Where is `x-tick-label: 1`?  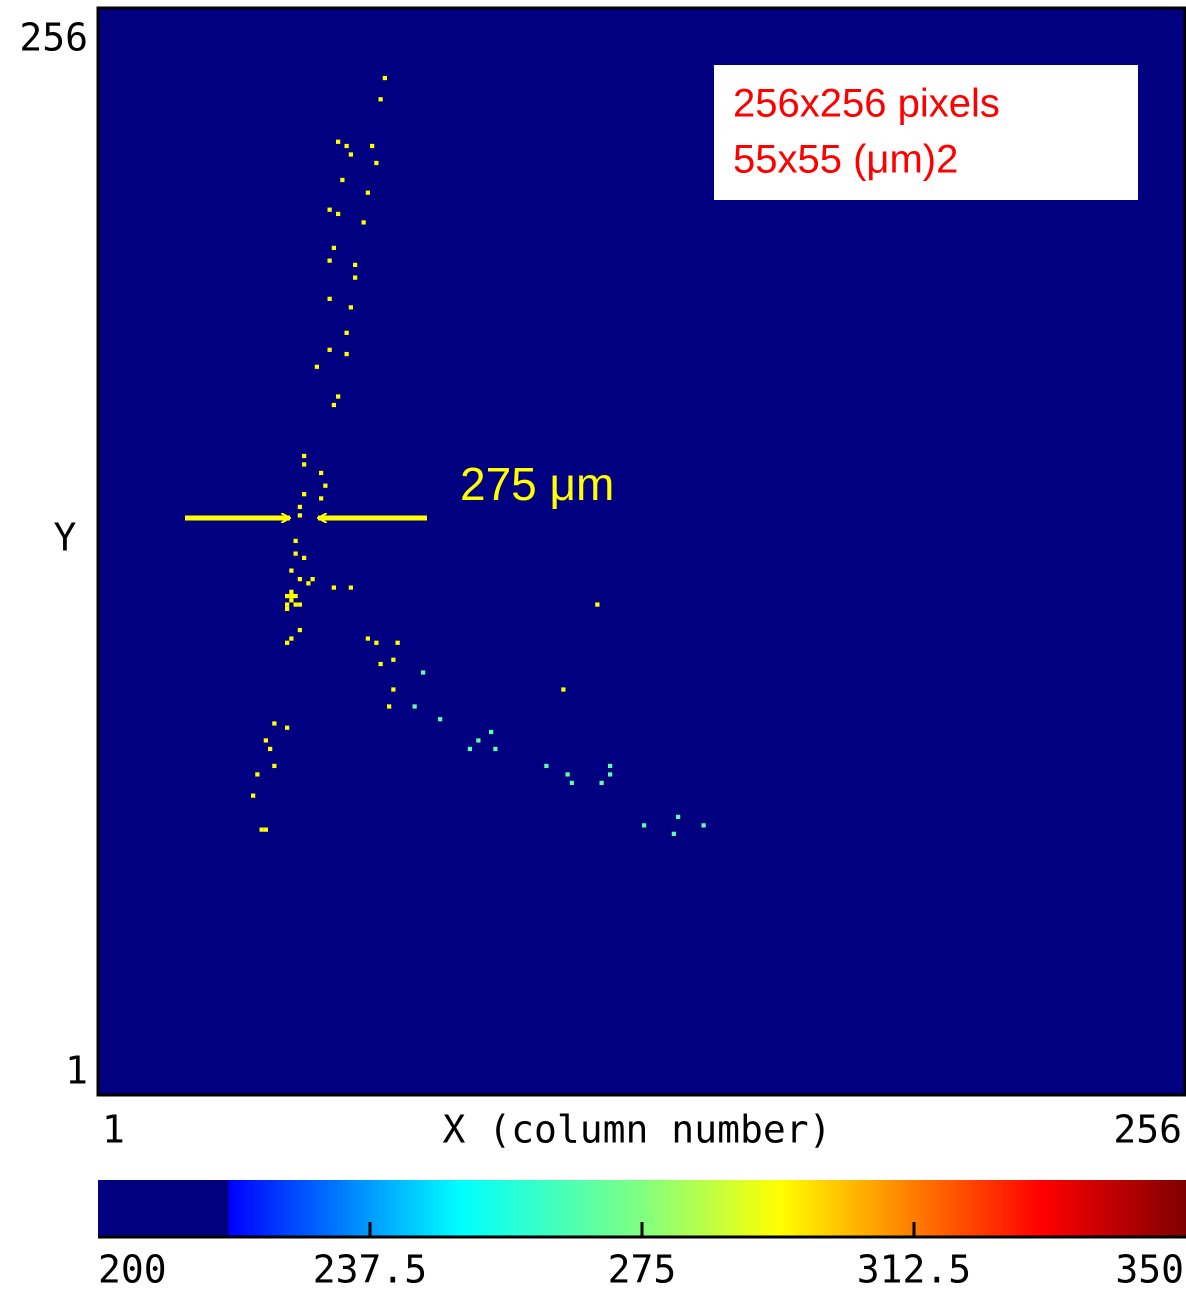
x-tick-label: 1 is located at coordinates (113, 1130).